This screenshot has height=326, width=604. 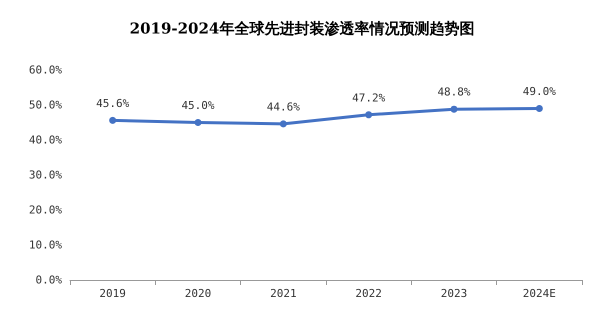 I want to click on y-tick-label: 50.0%, so click(x=45, y=105).